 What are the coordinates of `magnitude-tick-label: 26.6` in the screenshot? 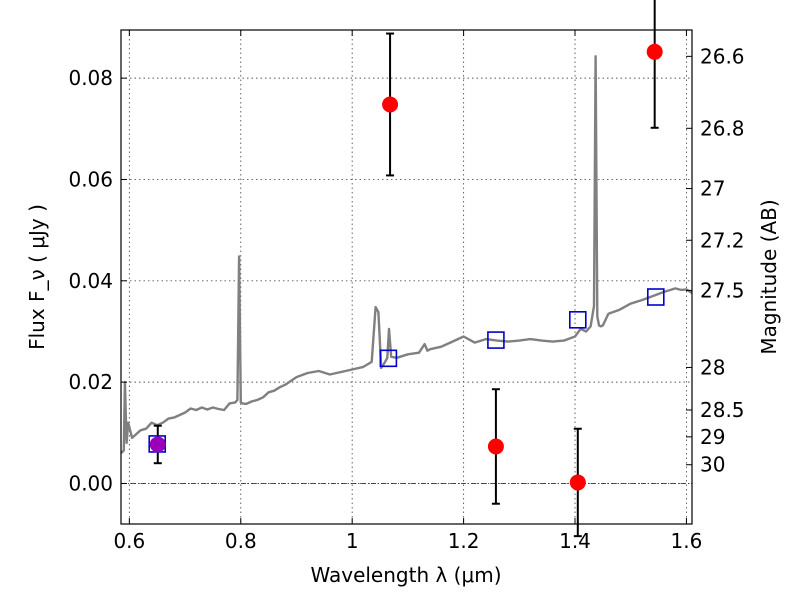 It's located at (722, 56).